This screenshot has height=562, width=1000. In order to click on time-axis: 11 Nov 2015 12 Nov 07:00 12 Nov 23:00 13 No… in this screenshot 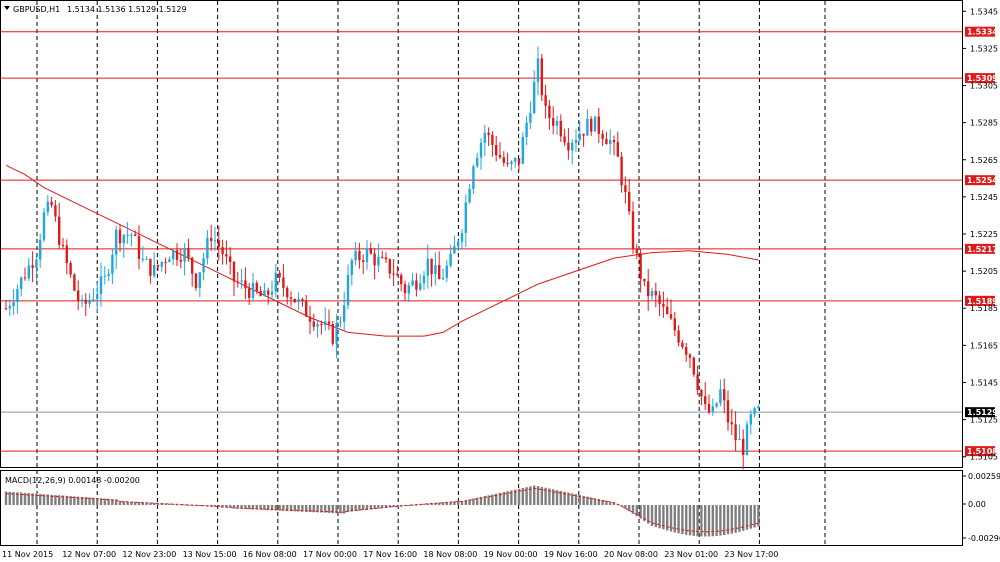, I will do `click(390, 554)`.